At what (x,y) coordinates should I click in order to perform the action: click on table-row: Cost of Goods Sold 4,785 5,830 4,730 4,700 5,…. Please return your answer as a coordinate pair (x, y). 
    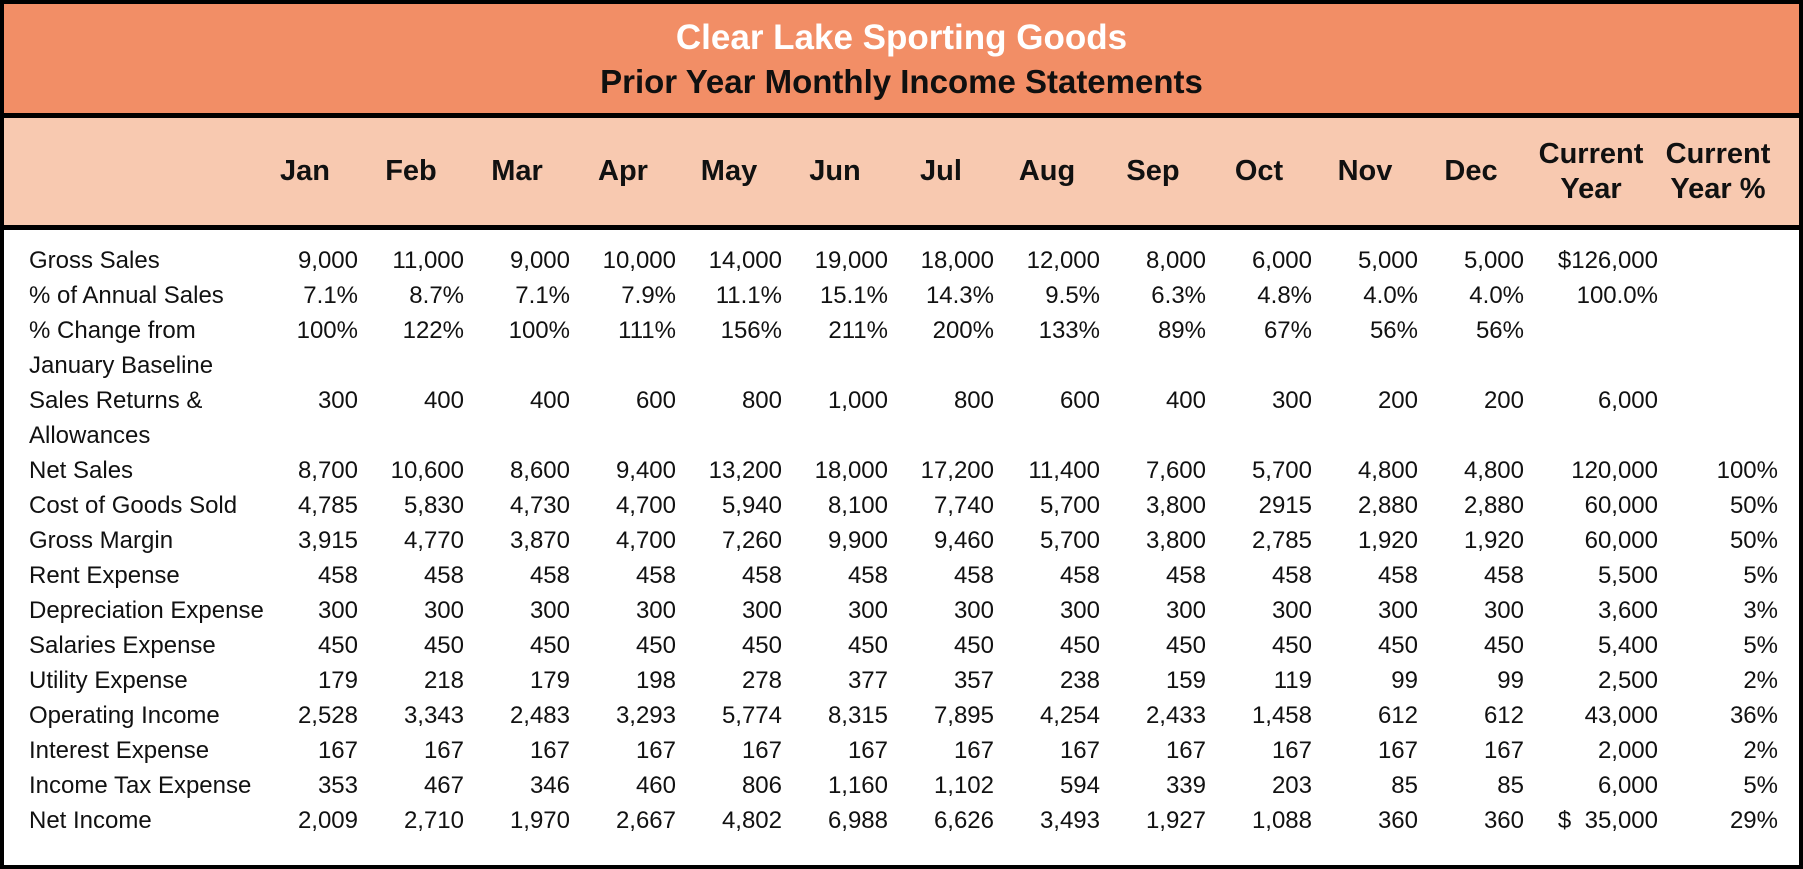
    Looking at the image, I should click on (901, 505).